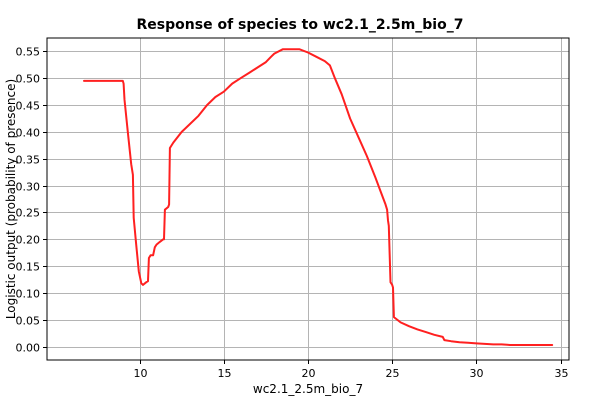  What do you see at coordinates (28, 106) in the screenshot?
I see `y-tick-label: 0.45` at bounding box center [28, 106].